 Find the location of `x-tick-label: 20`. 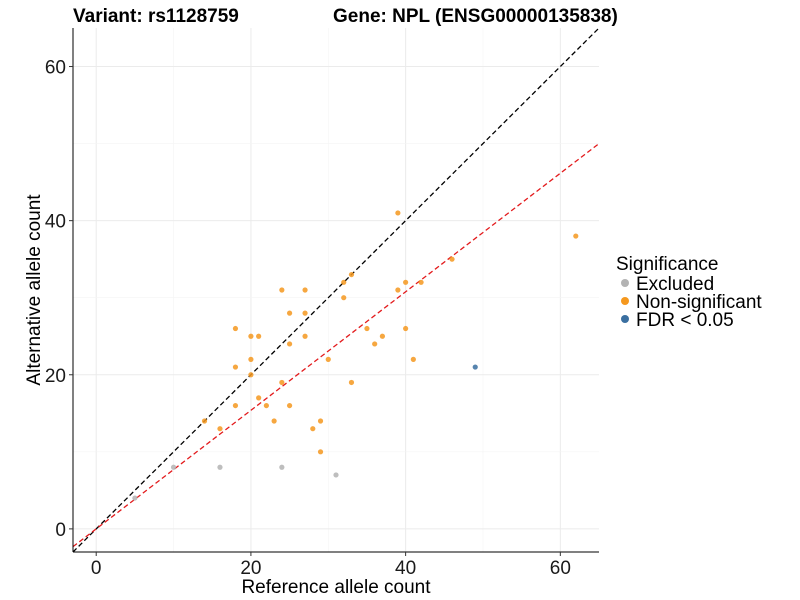

x-tick-label: 20 is located at coordinates (250, 568).